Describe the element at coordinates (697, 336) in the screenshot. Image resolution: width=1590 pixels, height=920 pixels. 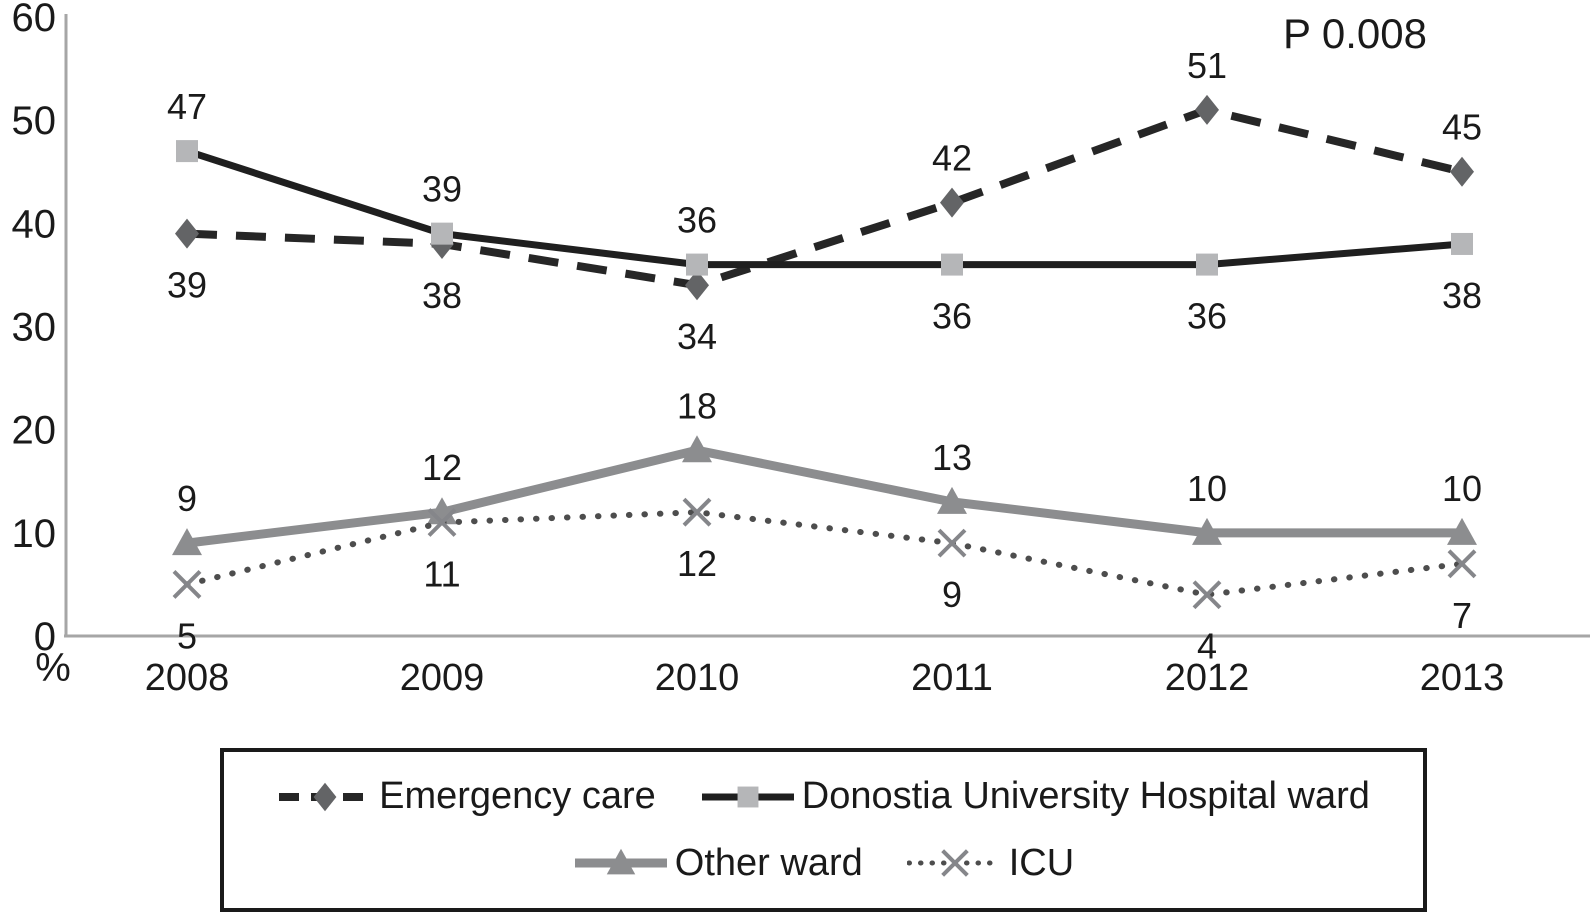
I see `svg-text: 34` at that location.